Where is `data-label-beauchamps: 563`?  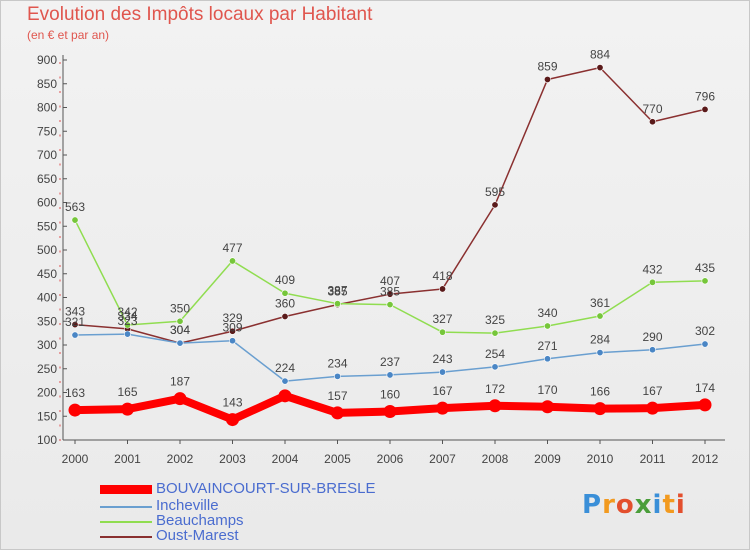 data-label-beauchamps: 563 is located at coordinates (75, 207).